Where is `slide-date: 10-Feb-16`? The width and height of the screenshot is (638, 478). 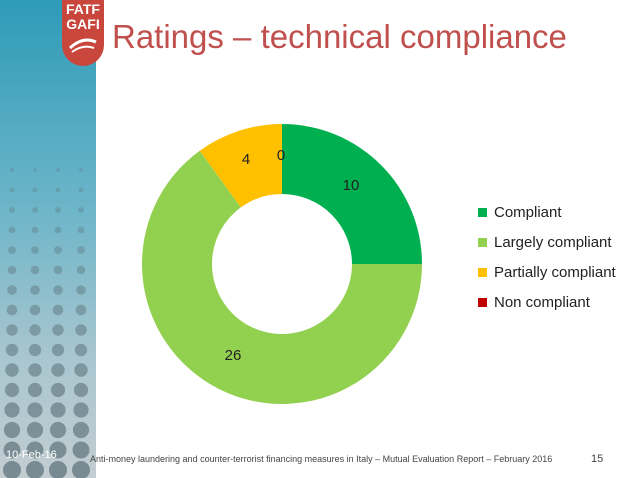
slide-date: 10-Feb-16 is located at coordinates (31, 455).